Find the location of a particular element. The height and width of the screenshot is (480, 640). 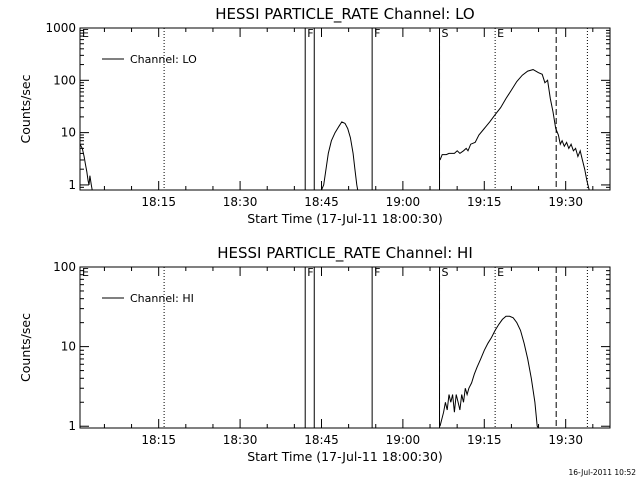

chart-title: HESSI PARTICLE_RATE Channel: HI is located at coordinates (345, 253).